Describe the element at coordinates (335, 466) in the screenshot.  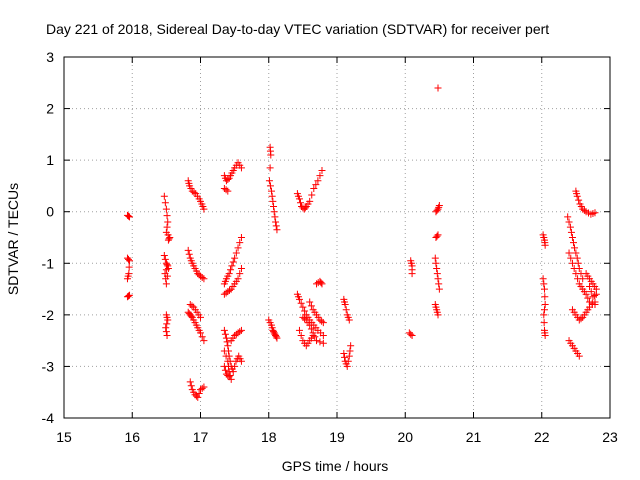
I see `x-axis-label: GPS time / hours` at that location.